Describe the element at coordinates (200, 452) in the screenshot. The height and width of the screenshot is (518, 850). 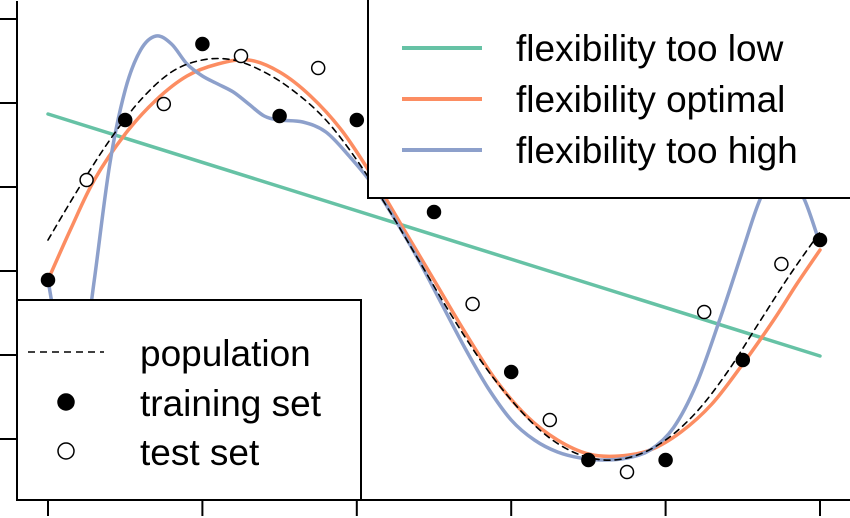
I see `legend-label-test: test set` at that location.